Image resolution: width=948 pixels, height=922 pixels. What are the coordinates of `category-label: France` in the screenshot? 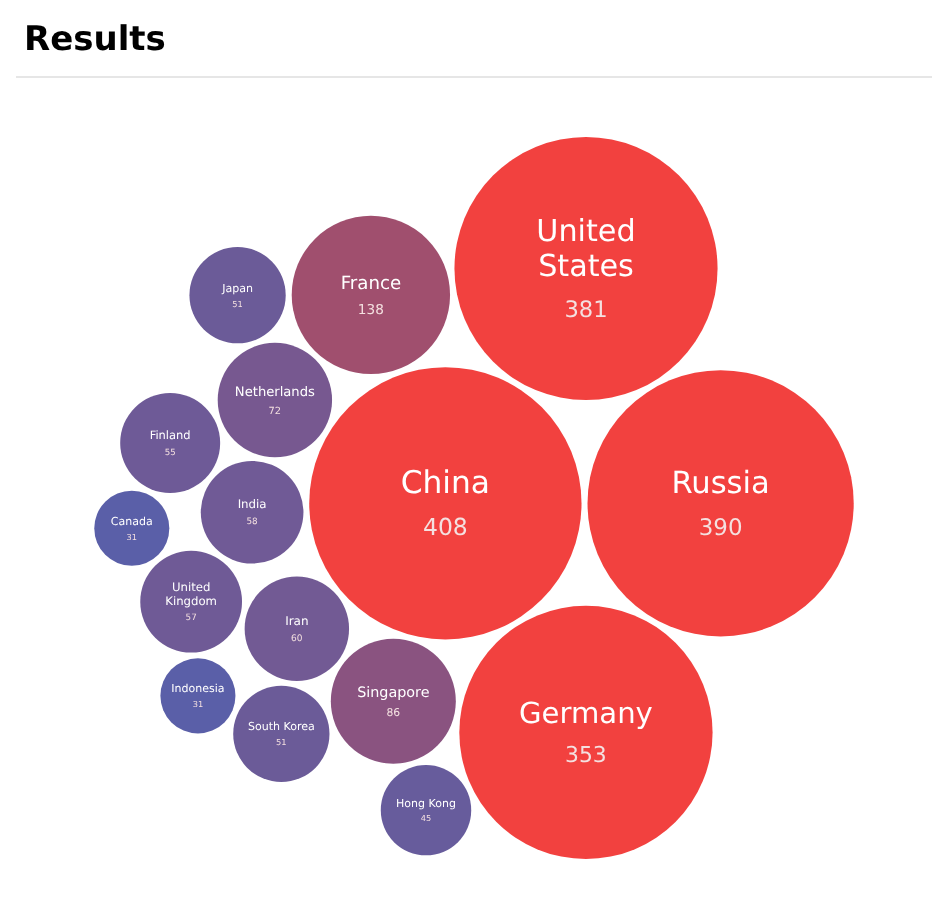 It's located at (371, 285).